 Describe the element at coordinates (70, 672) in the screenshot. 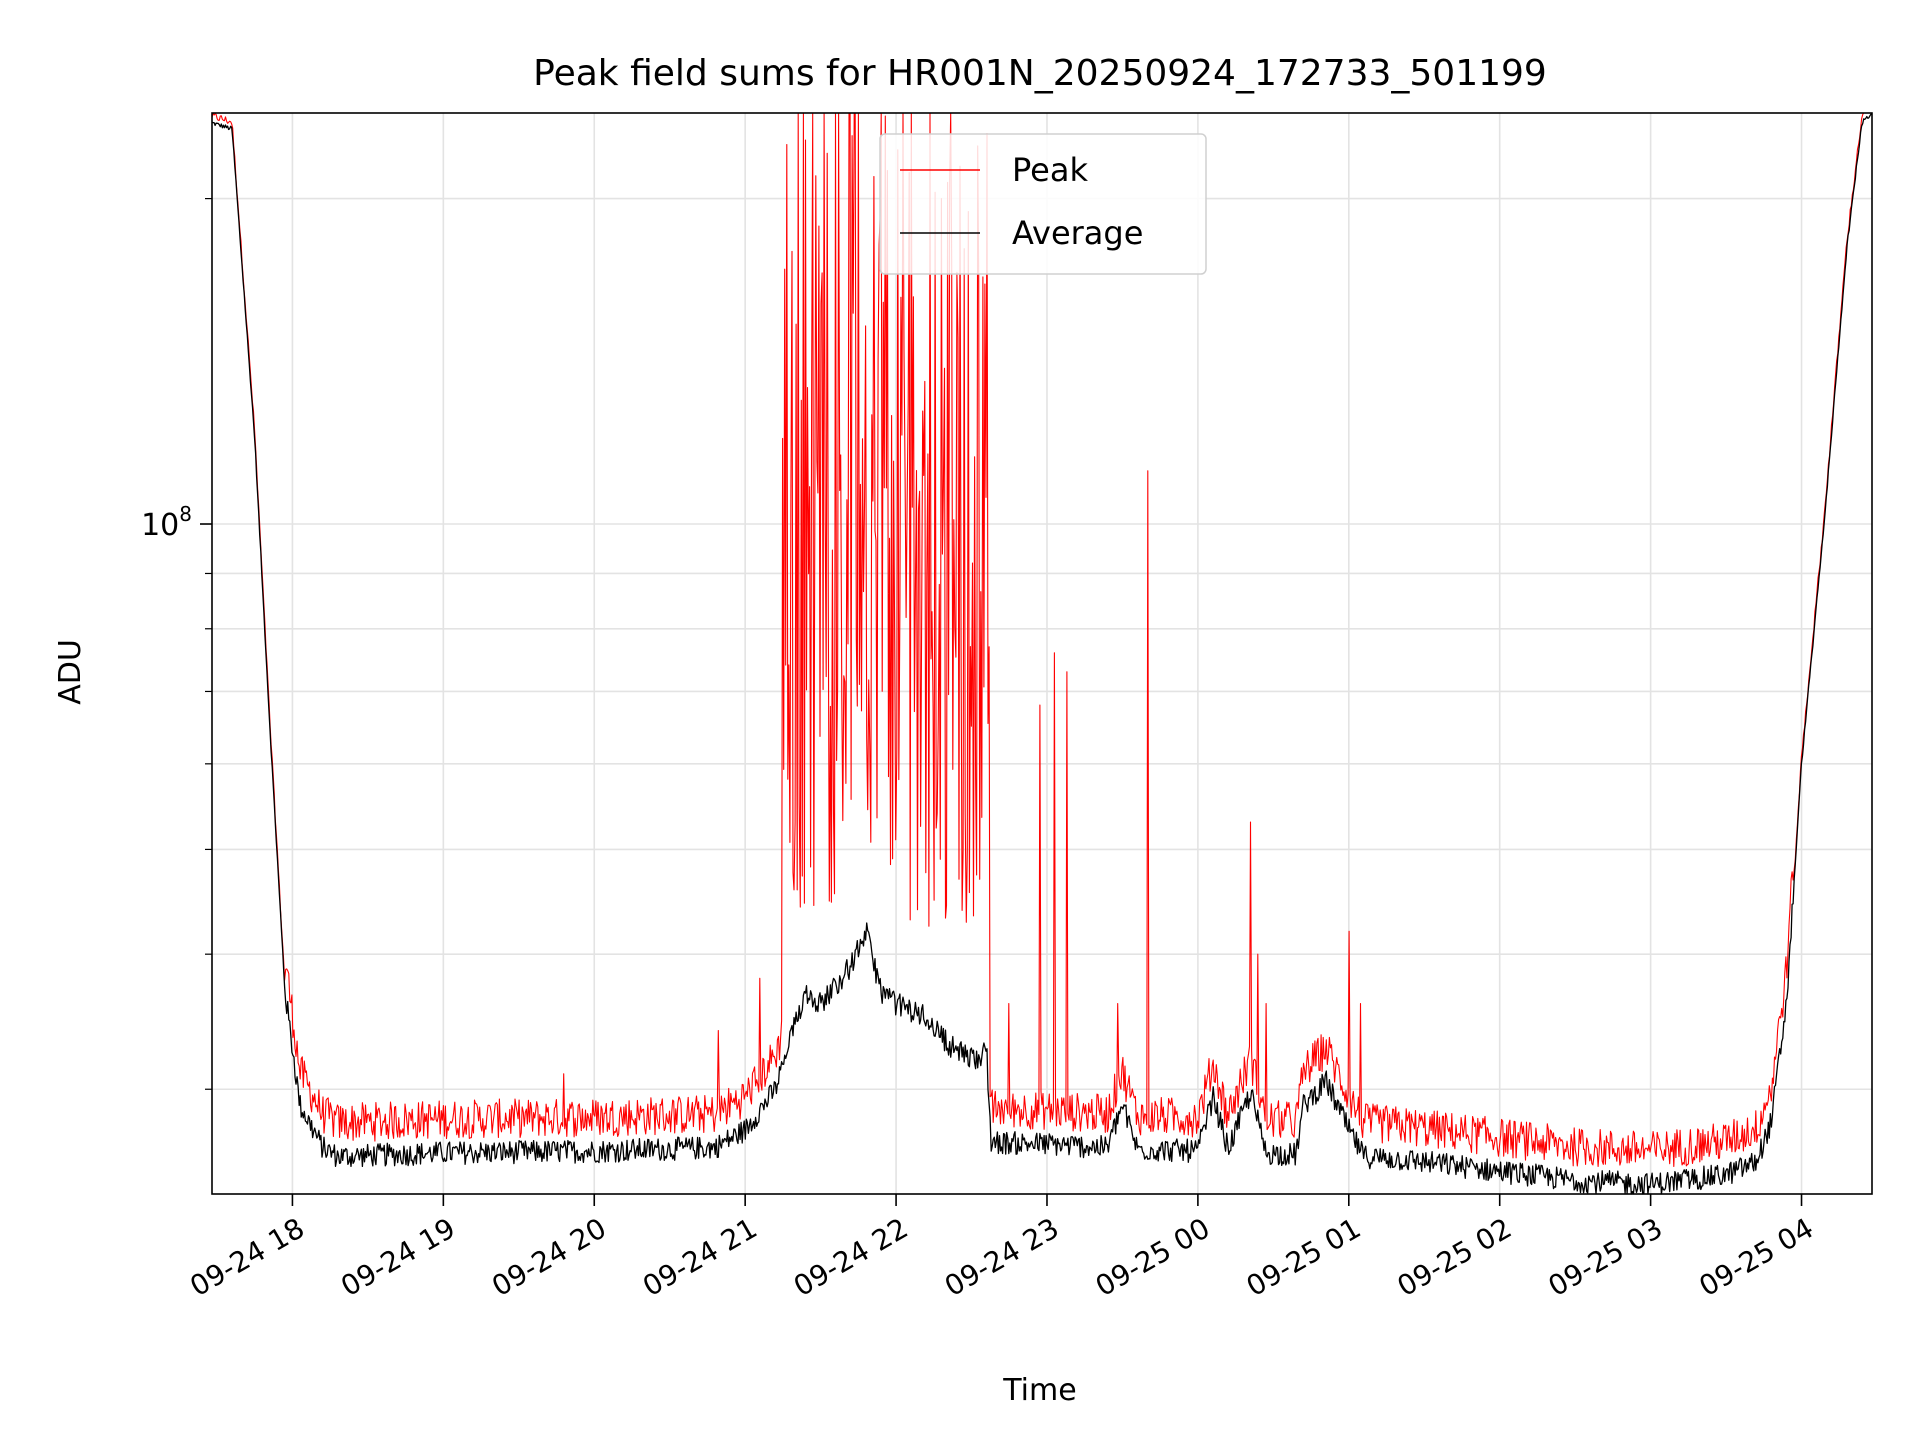

I see `y-axis-label: ADU` at that location.